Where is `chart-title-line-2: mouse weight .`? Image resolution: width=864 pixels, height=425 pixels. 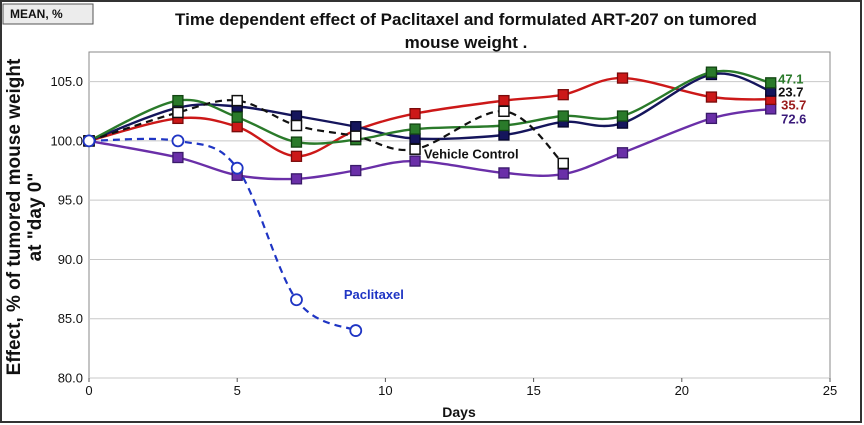
chart-title-line-2: mouse weight . is located at coordinates (466, 42).